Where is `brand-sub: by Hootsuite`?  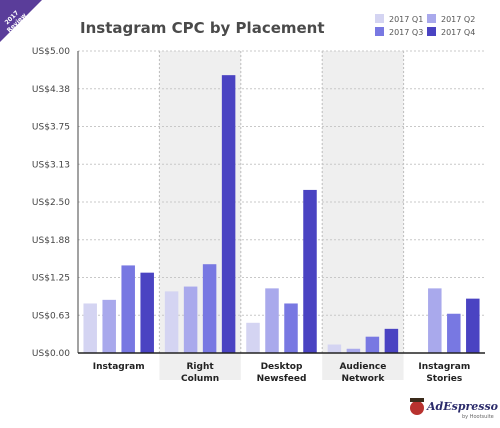
brand-sub: by Hootsuite is located at coordinates (478, 417).